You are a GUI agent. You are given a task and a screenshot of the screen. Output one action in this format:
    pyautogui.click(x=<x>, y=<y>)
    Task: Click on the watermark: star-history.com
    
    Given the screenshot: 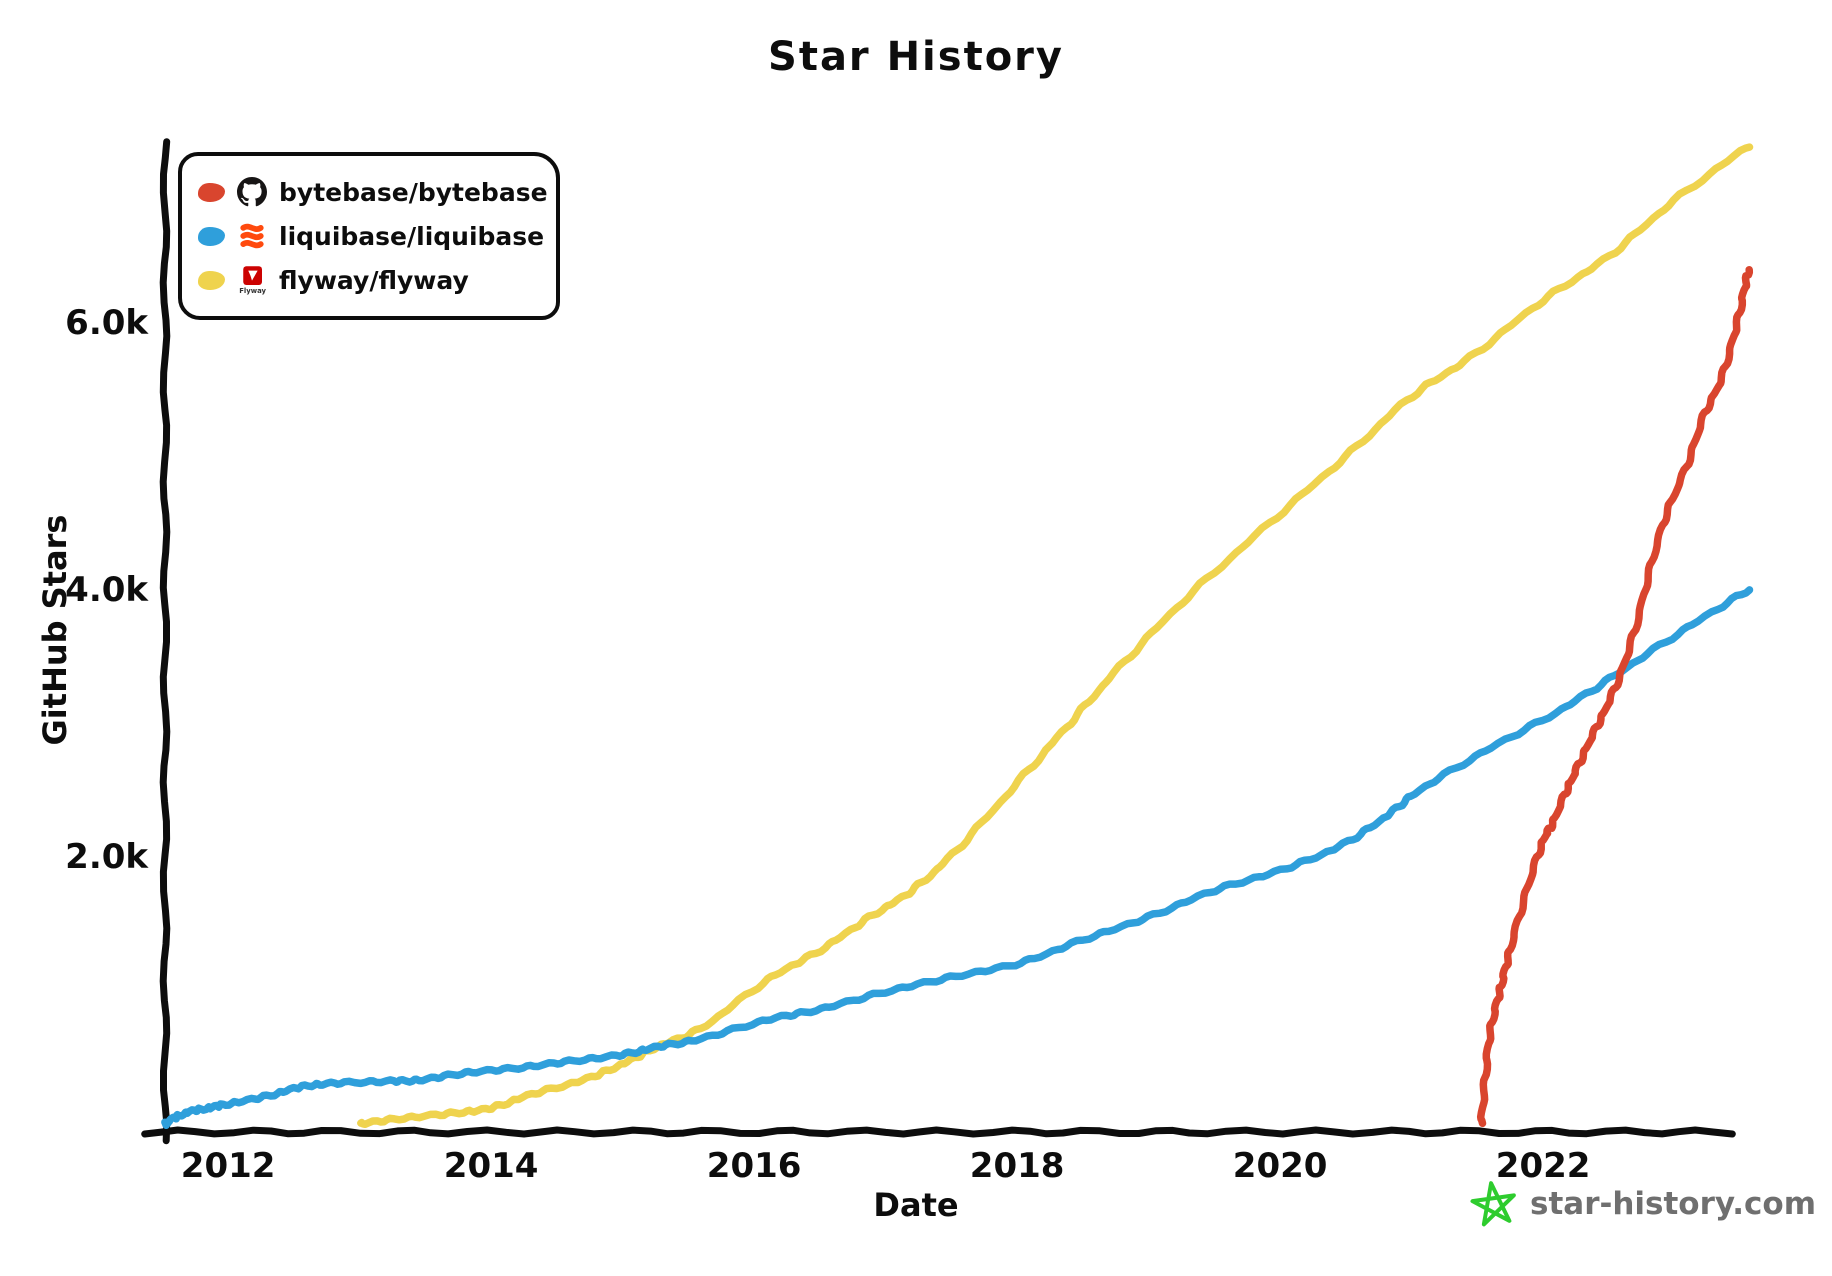 What is the action you would take?
    pyautogui.click(x=1642, y=1204)
    